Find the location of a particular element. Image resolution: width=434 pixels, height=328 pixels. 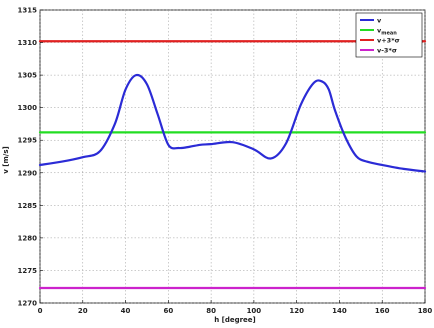

legend-entry-label: v-3*σ is located at coordinates (387, 50).